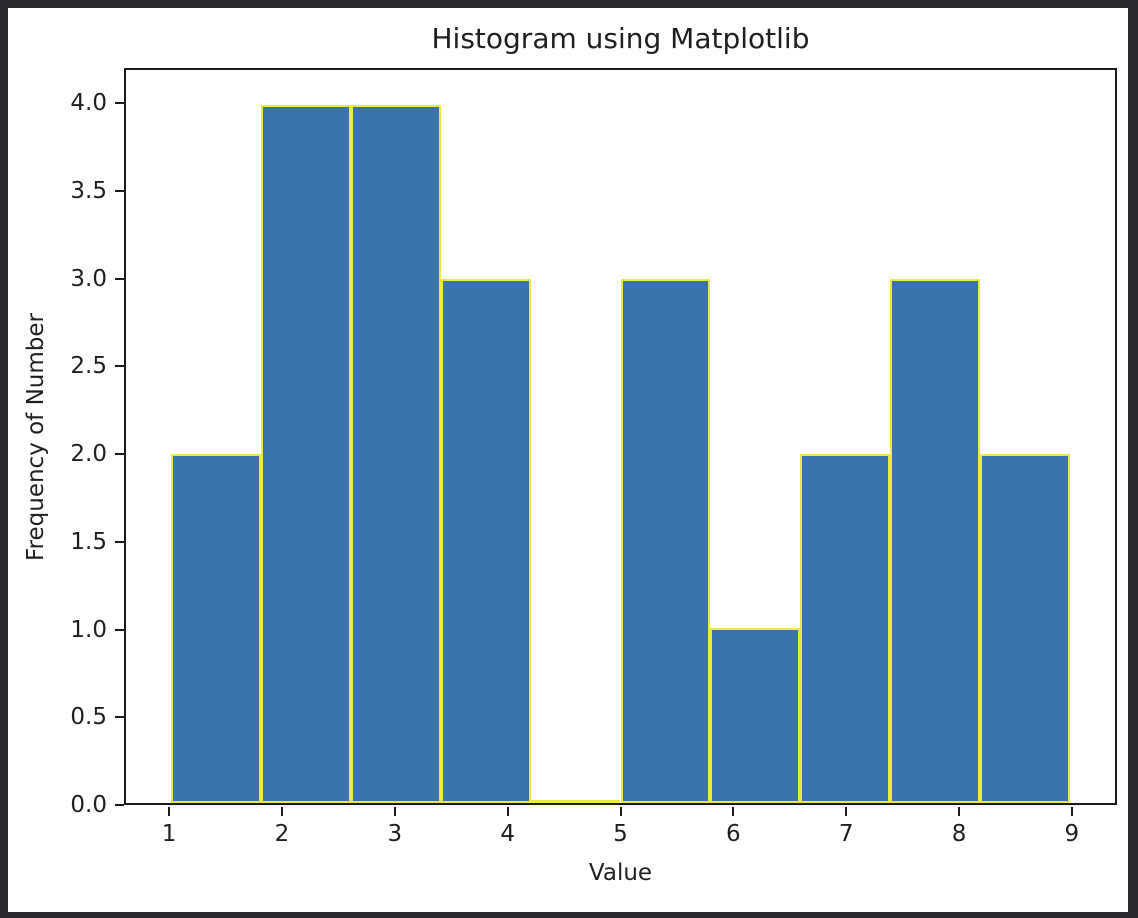 Image resolution: width=1138 pixels, height=918 pixels. I want to click on x-tick-label: 8, so click(959, 834).